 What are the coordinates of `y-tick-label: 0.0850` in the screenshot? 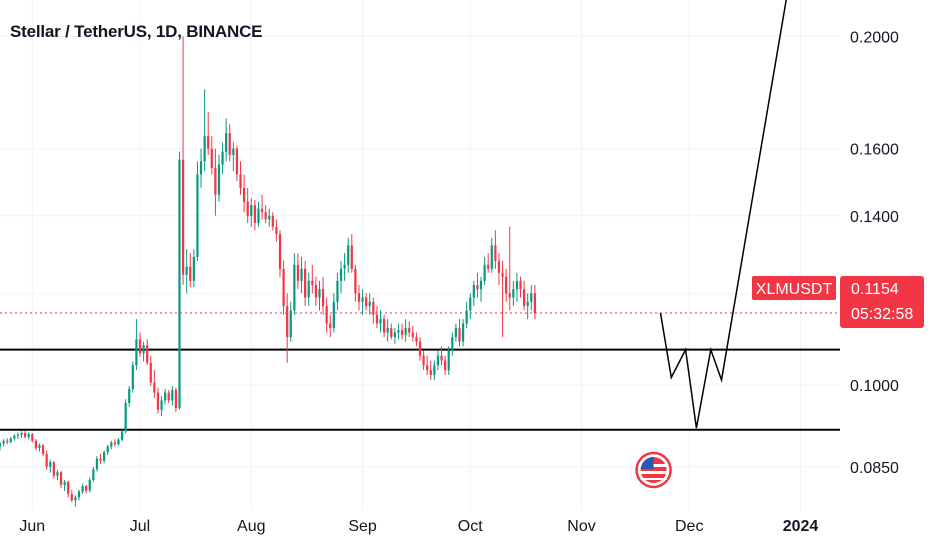 It's located at (874, 468).